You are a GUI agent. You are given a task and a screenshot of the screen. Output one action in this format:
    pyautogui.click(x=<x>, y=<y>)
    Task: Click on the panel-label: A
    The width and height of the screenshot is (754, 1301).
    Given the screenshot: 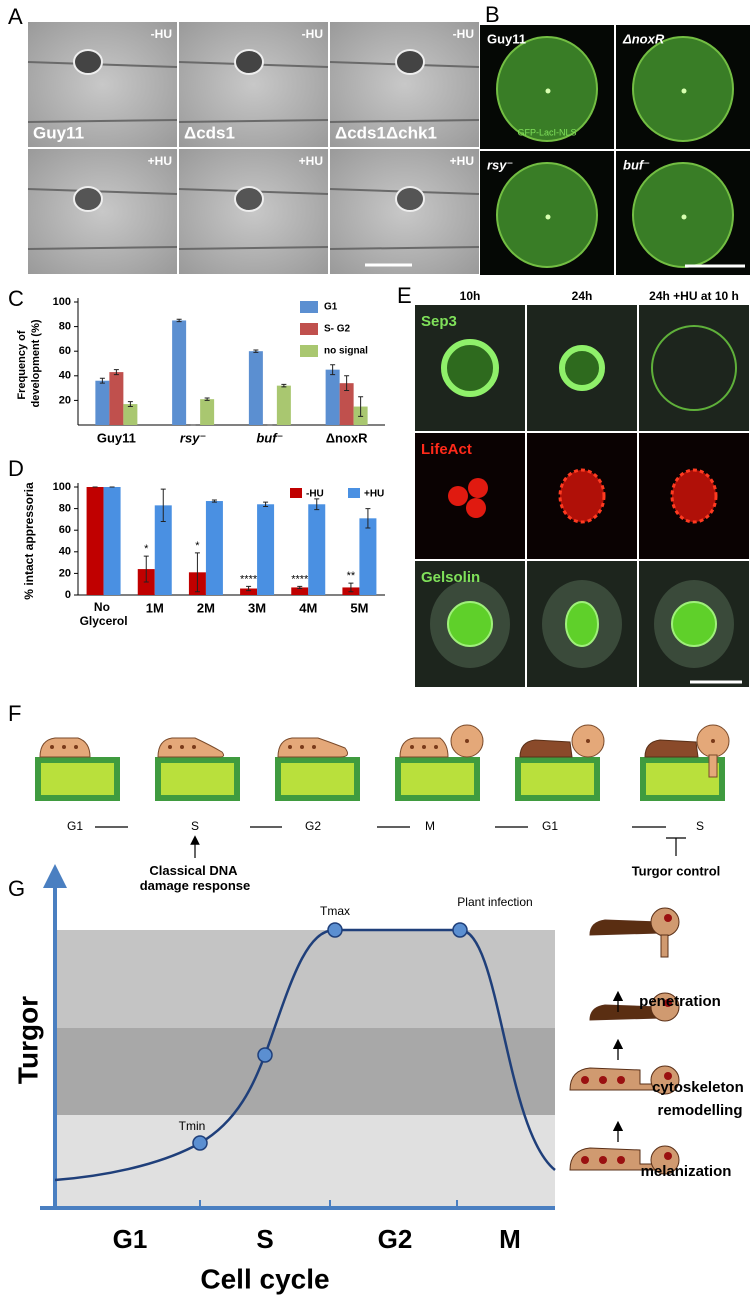 What is the action you would take?
    pyautogui.click(x=15, y=16)
    